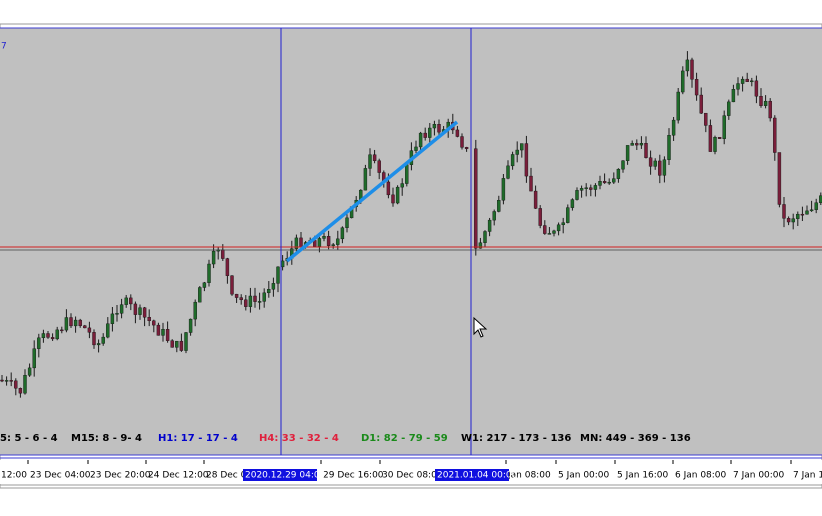  What do you see at coordinates (643, 476) in the screenshot?
I see `time-label: 5 Jan 16:00` at bounding box center [643, 476].